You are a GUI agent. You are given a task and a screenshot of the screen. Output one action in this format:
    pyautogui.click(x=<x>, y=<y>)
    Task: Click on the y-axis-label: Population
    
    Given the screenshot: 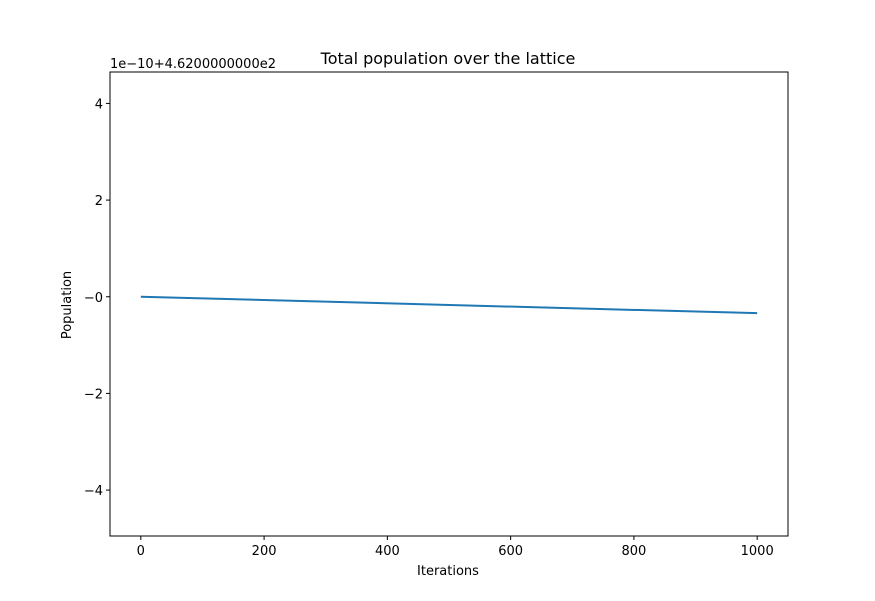 What is the action you would take?
    pyautogui.click(x=67, y=305)
    